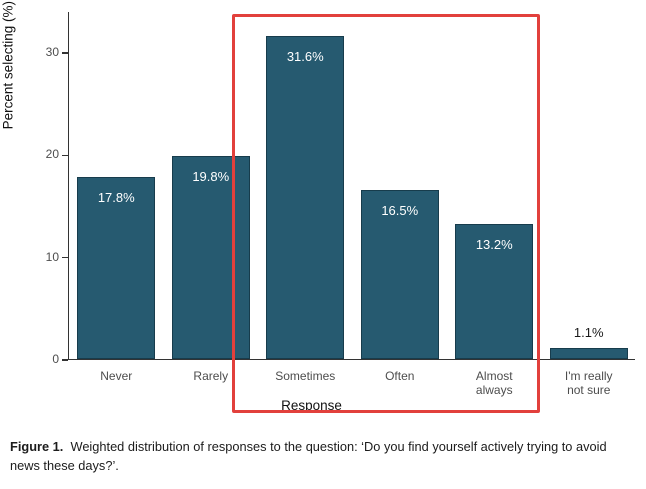  I want to click on bar-value-label: 1.1%, so click(588, 332).